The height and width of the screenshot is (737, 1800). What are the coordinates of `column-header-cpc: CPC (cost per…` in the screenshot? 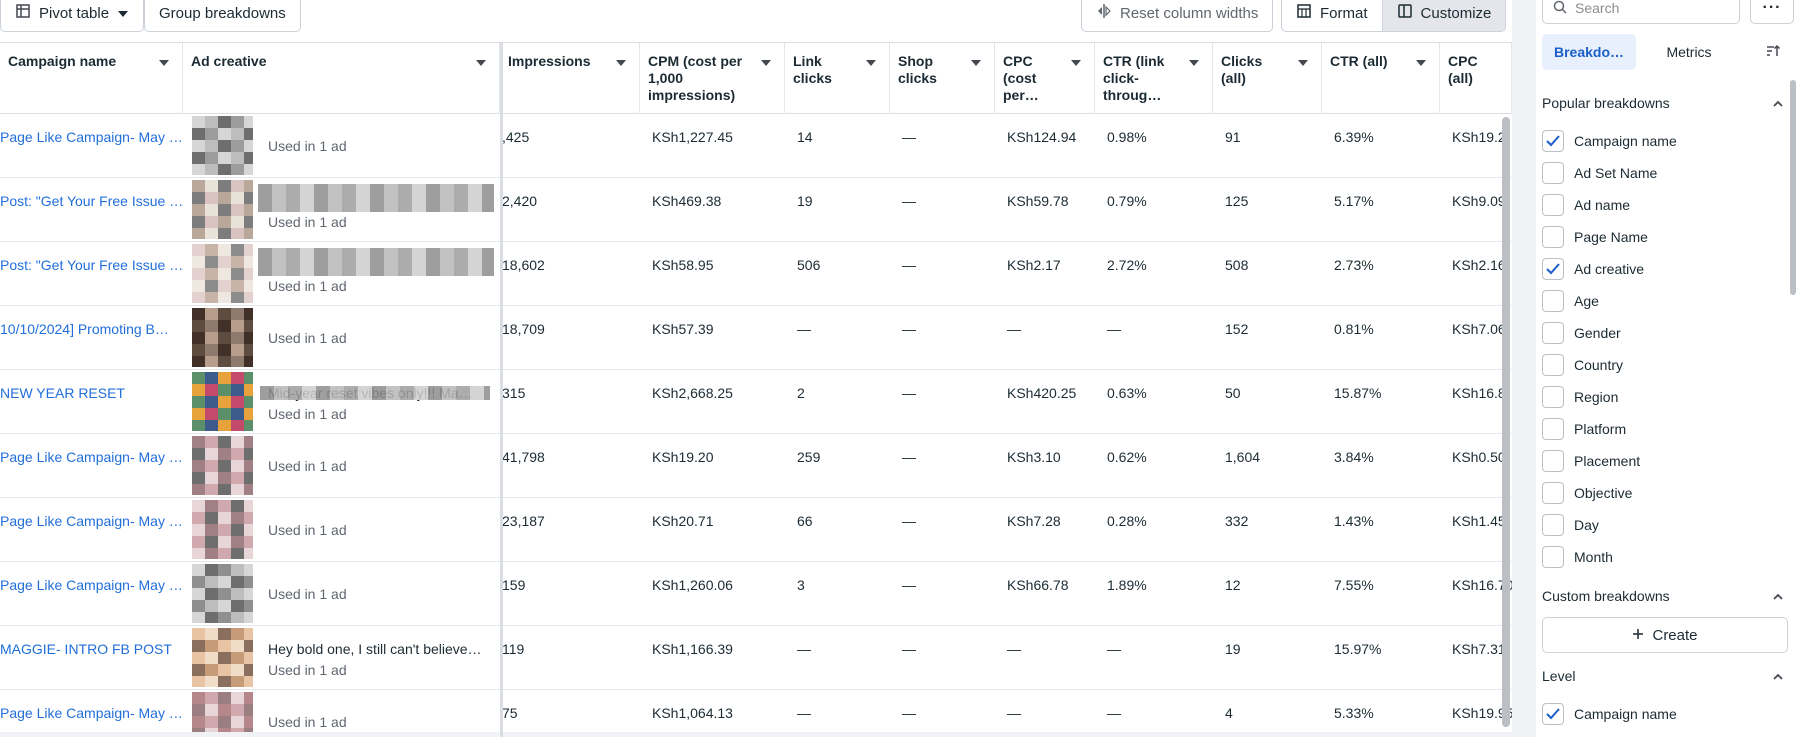 It's located at (1045, 78).